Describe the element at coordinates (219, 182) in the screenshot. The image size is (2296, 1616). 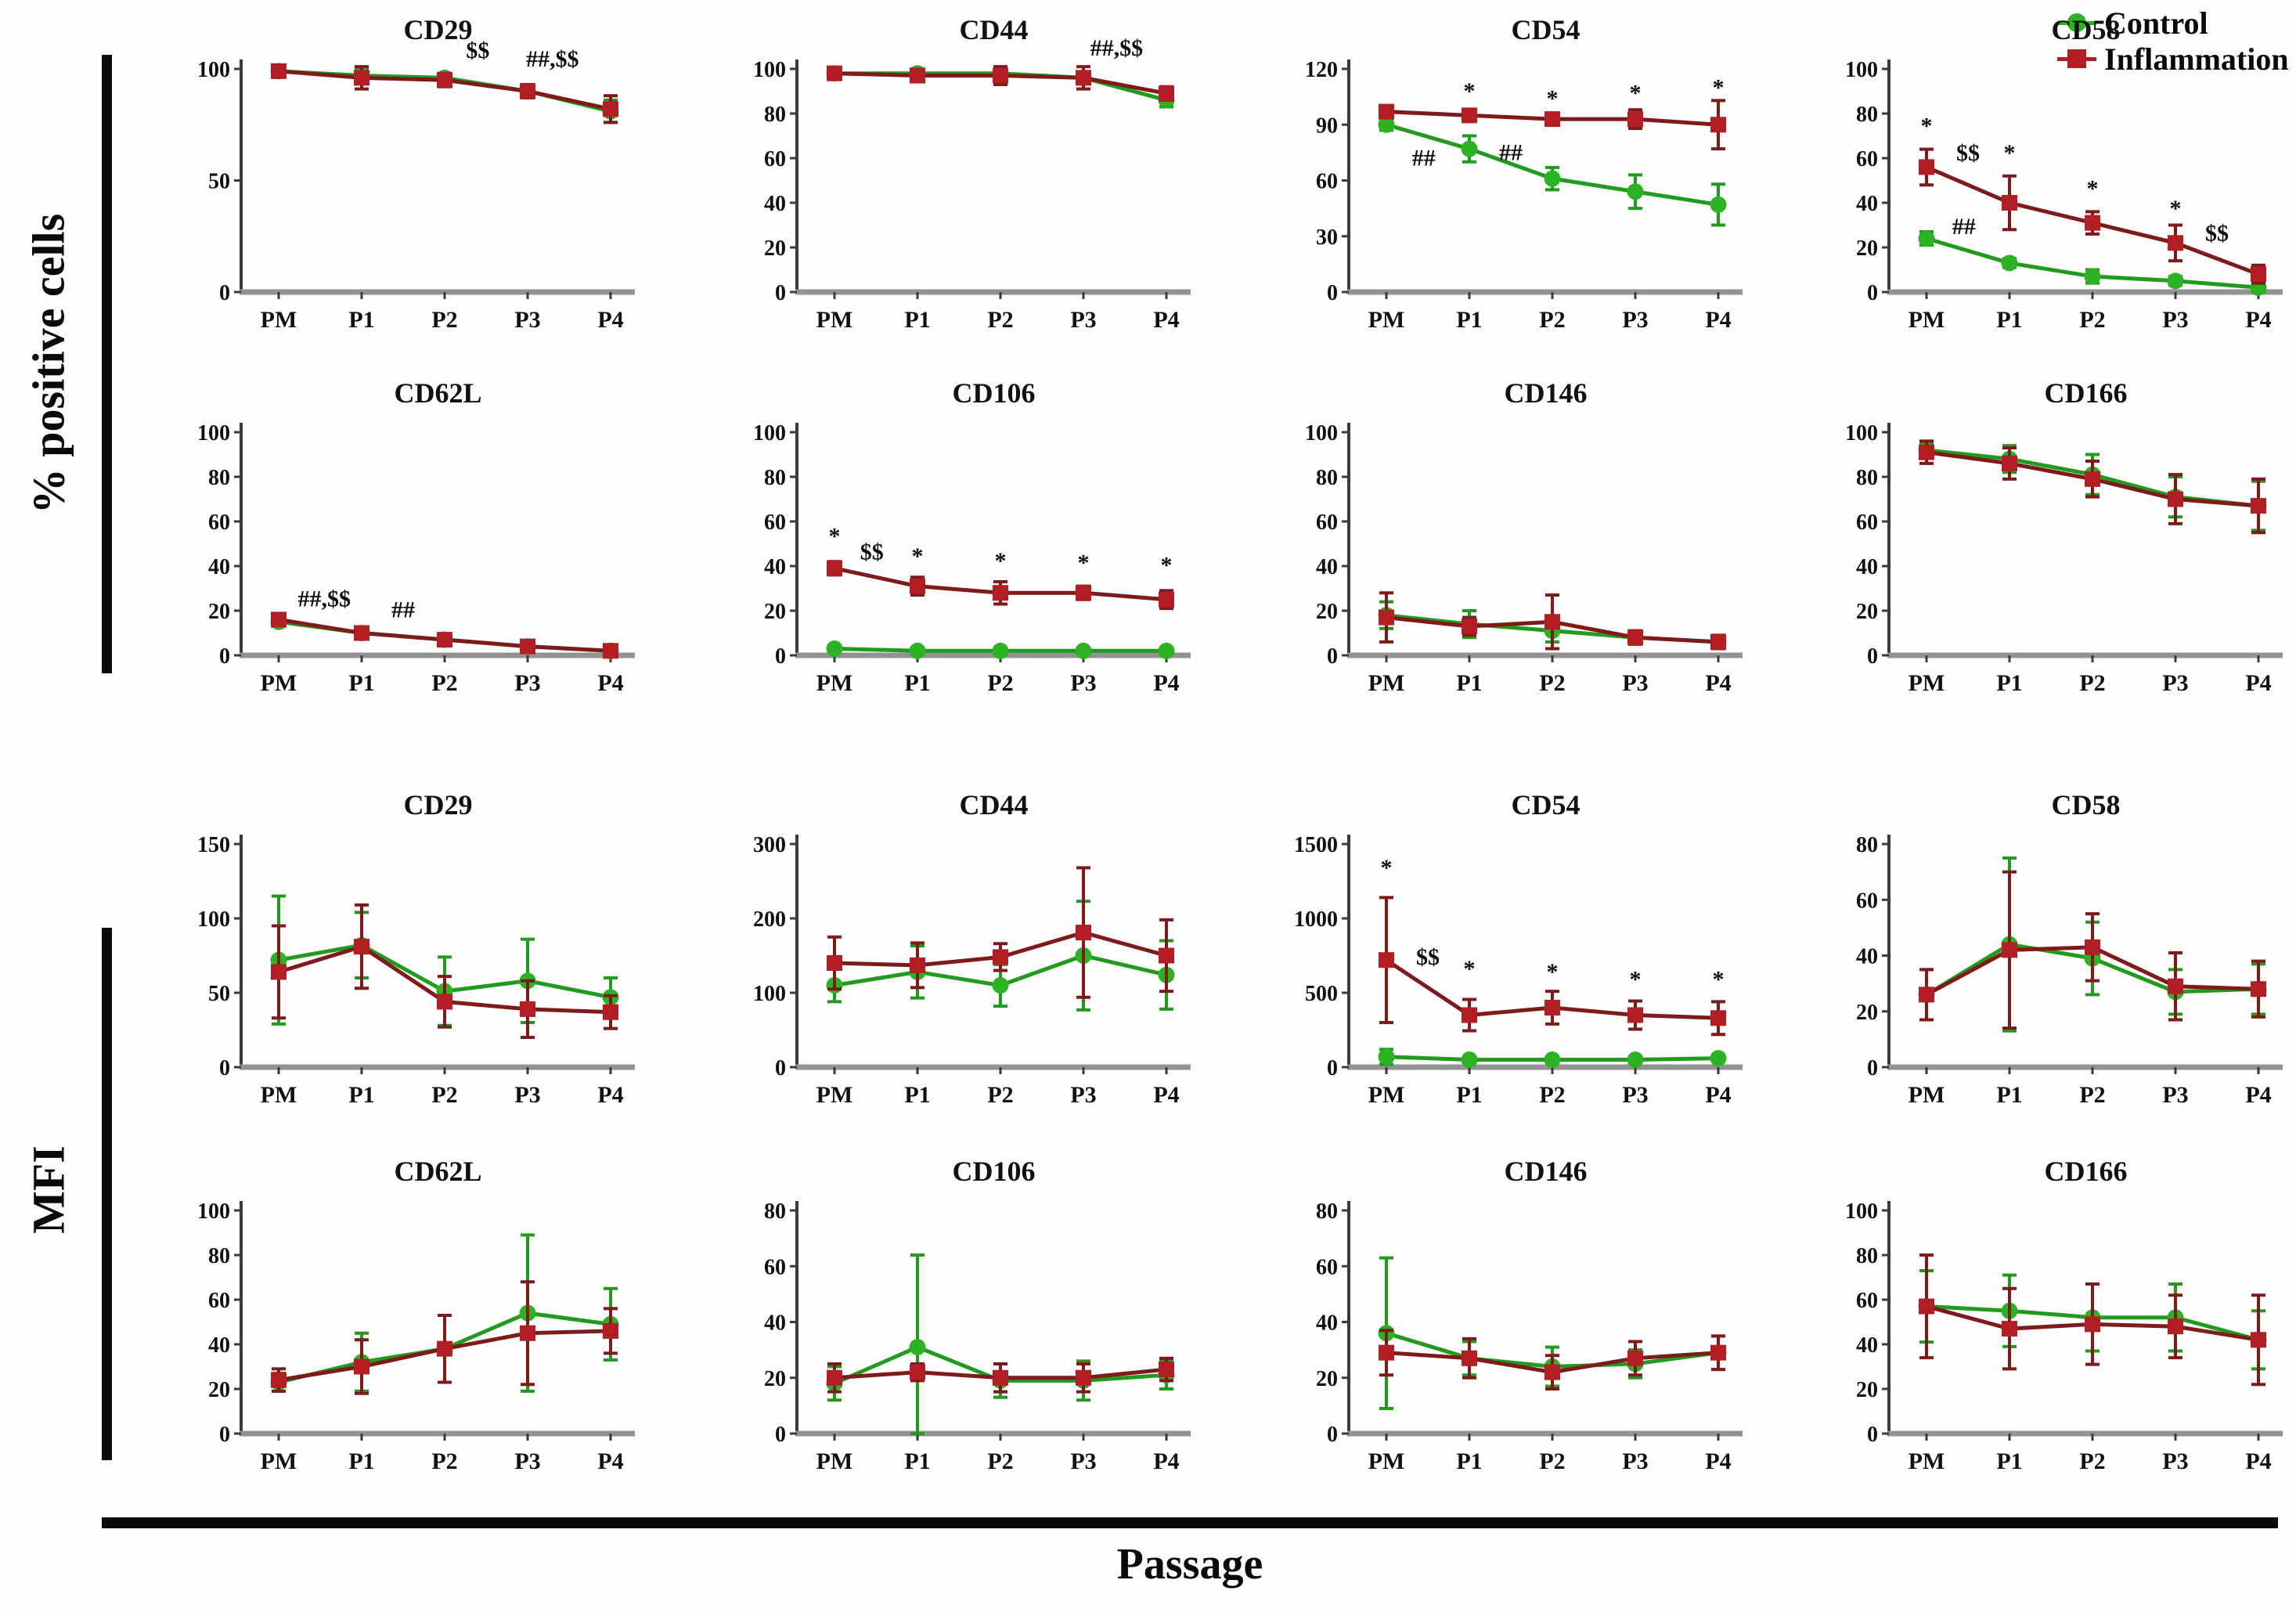
I see `svg-text: 50` at that location.